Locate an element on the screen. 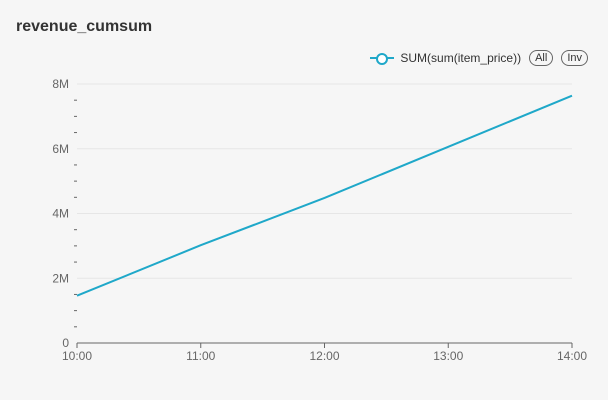 The height and width of the screenshot is (400, 608). y-tick-label: 4M is located at coordinates (60, 214).